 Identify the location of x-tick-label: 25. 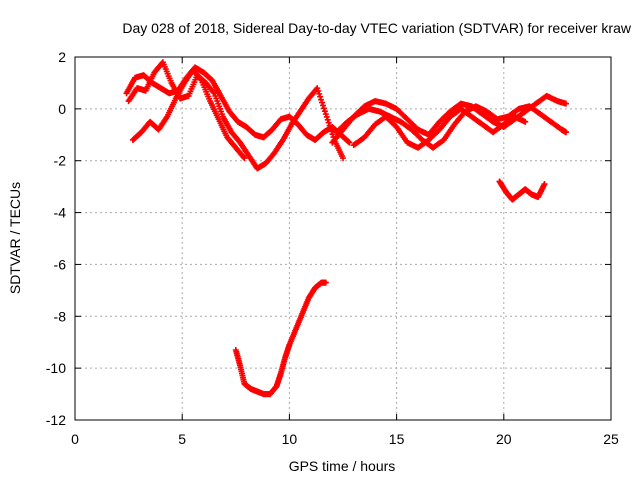
(611, 439).